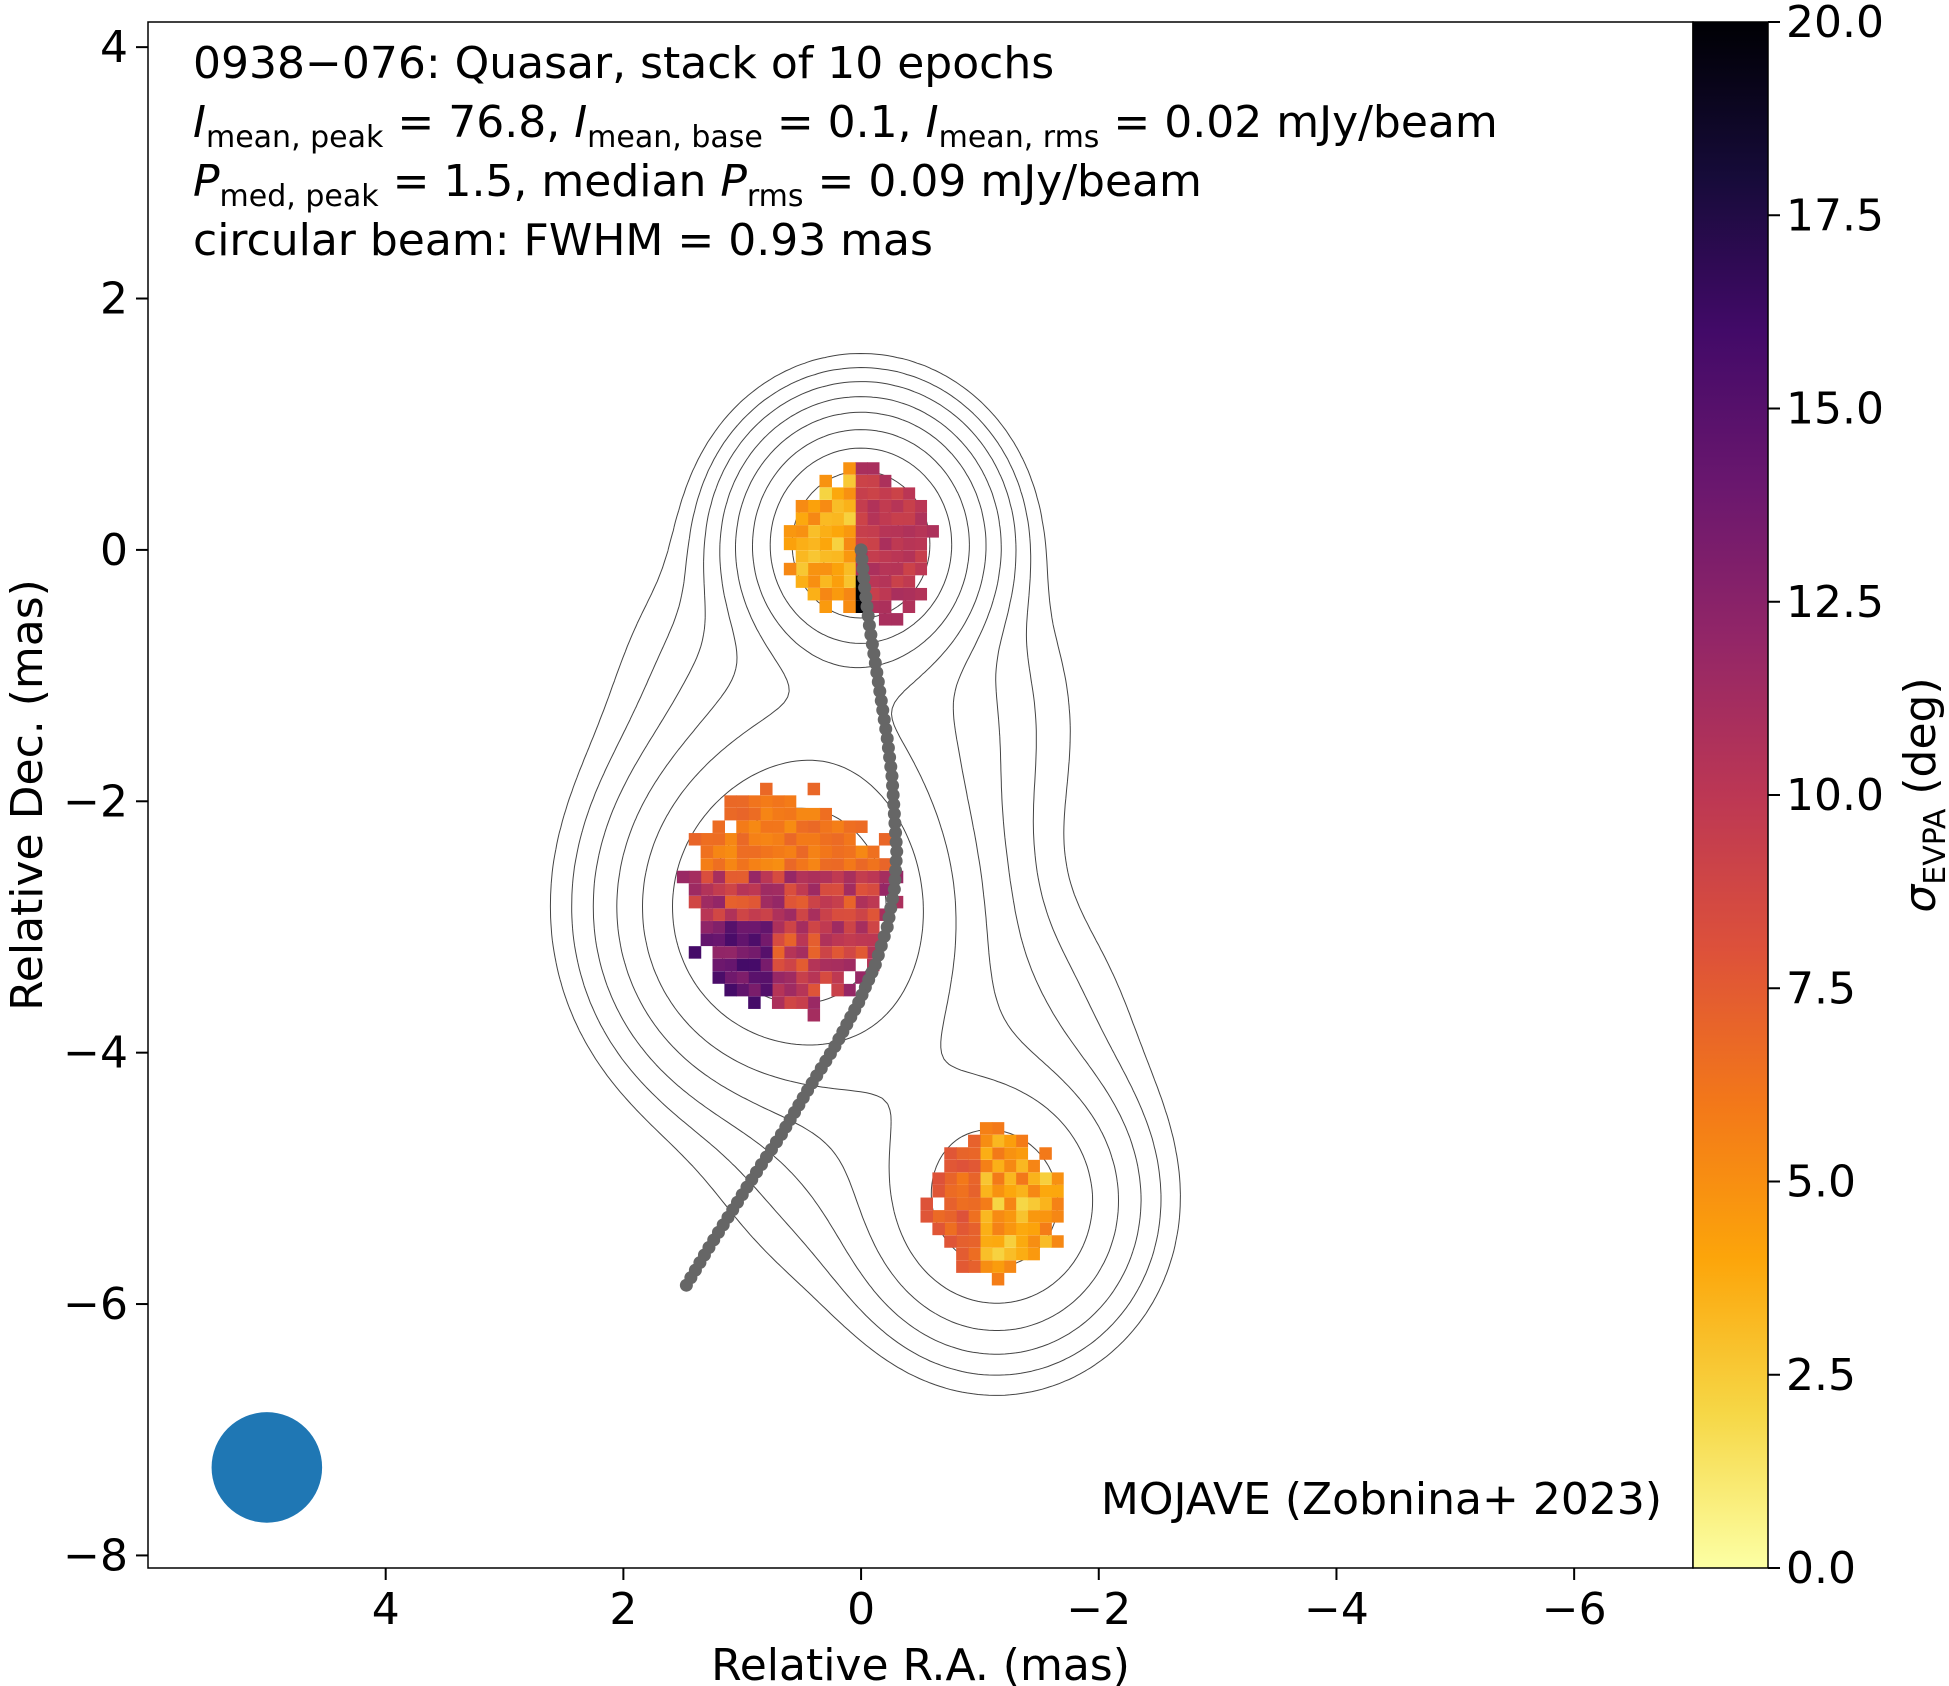 This screenshot has width=1949, height=1686. I want to click on annotation-line: circular beam: FWHM = 0.93 mas, so click(563, 240).